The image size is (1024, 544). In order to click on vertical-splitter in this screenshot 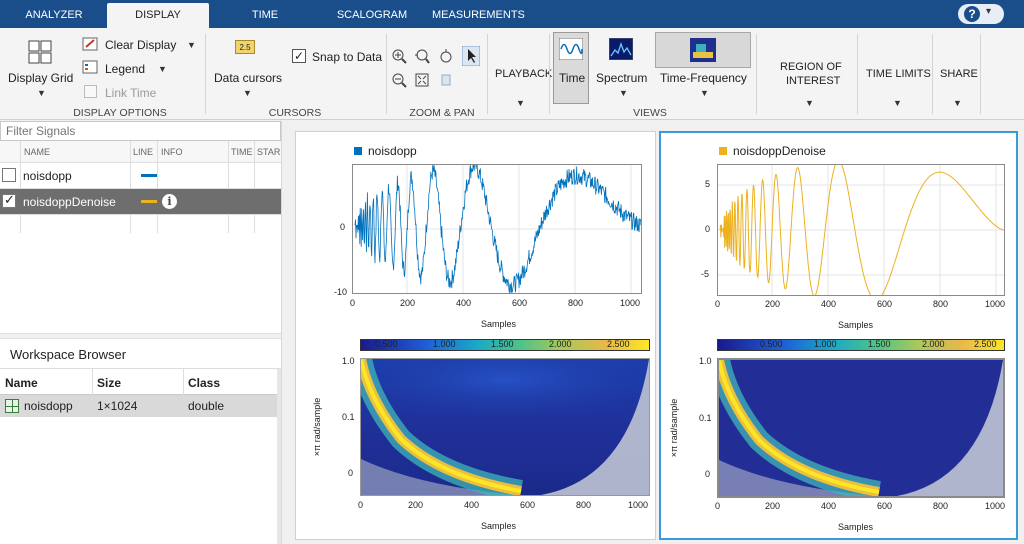, I will do `click(284, 332)`.